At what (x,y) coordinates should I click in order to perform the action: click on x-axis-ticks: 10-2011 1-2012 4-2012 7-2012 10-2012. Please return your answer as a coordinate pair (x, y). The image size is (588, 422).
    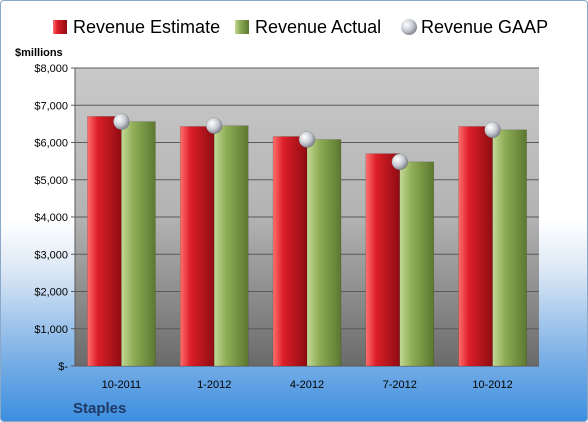
    Looking at the image, I should click on (307, 385).